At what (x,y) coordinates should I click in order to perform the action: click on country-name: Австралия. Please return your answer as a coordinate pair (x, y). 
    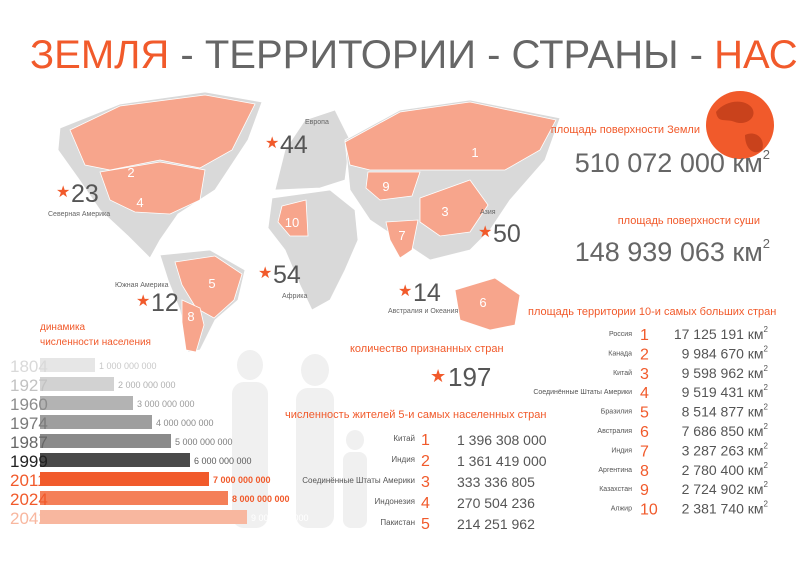
    Looking at the image, I should click on (614, 431).